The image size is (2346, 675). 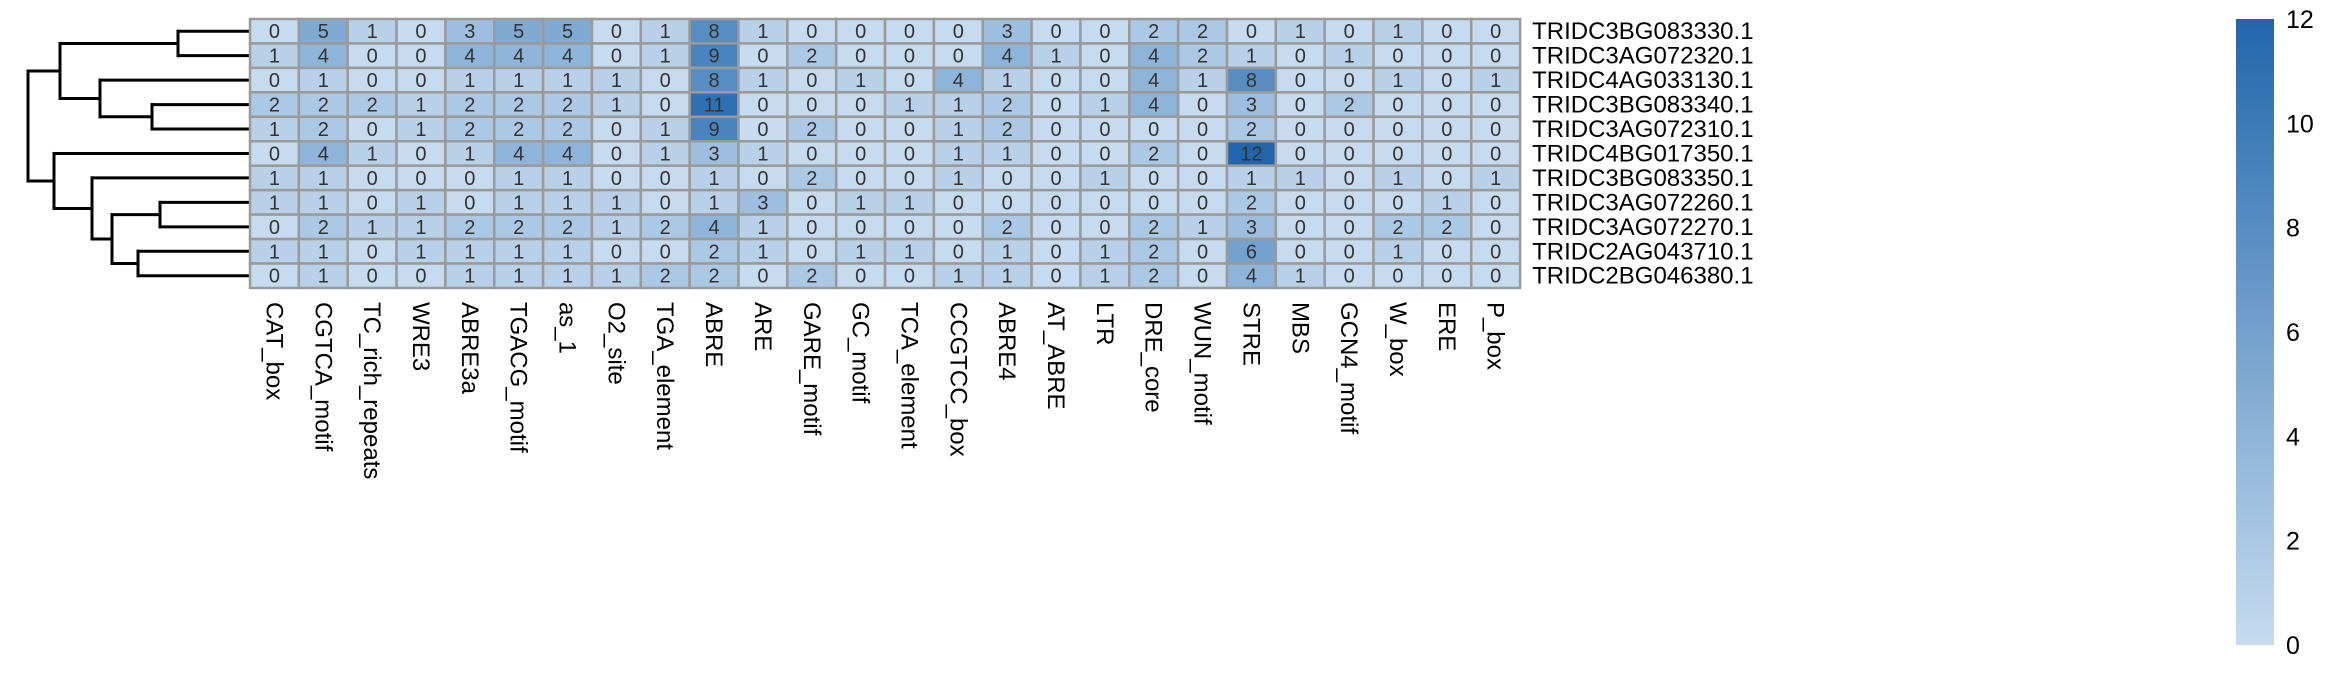 What do you see at coordinates (1642, 251) in the screenshot?
I see `row-label: TRIDC2AG043710.1` at bounding box center [1642, 251].